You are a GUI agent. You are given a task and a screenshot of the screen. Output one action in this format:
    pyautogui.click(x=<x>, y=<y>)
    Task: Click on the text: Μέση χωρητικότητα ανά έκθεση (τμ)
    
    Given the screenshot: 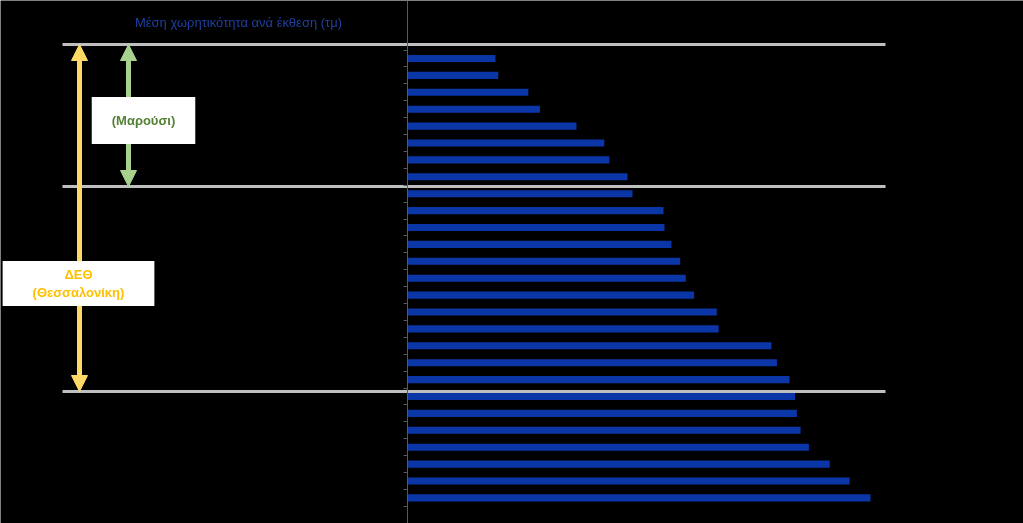 What is the action you would take?
    pyautogui.click(x=238, y=22)
    